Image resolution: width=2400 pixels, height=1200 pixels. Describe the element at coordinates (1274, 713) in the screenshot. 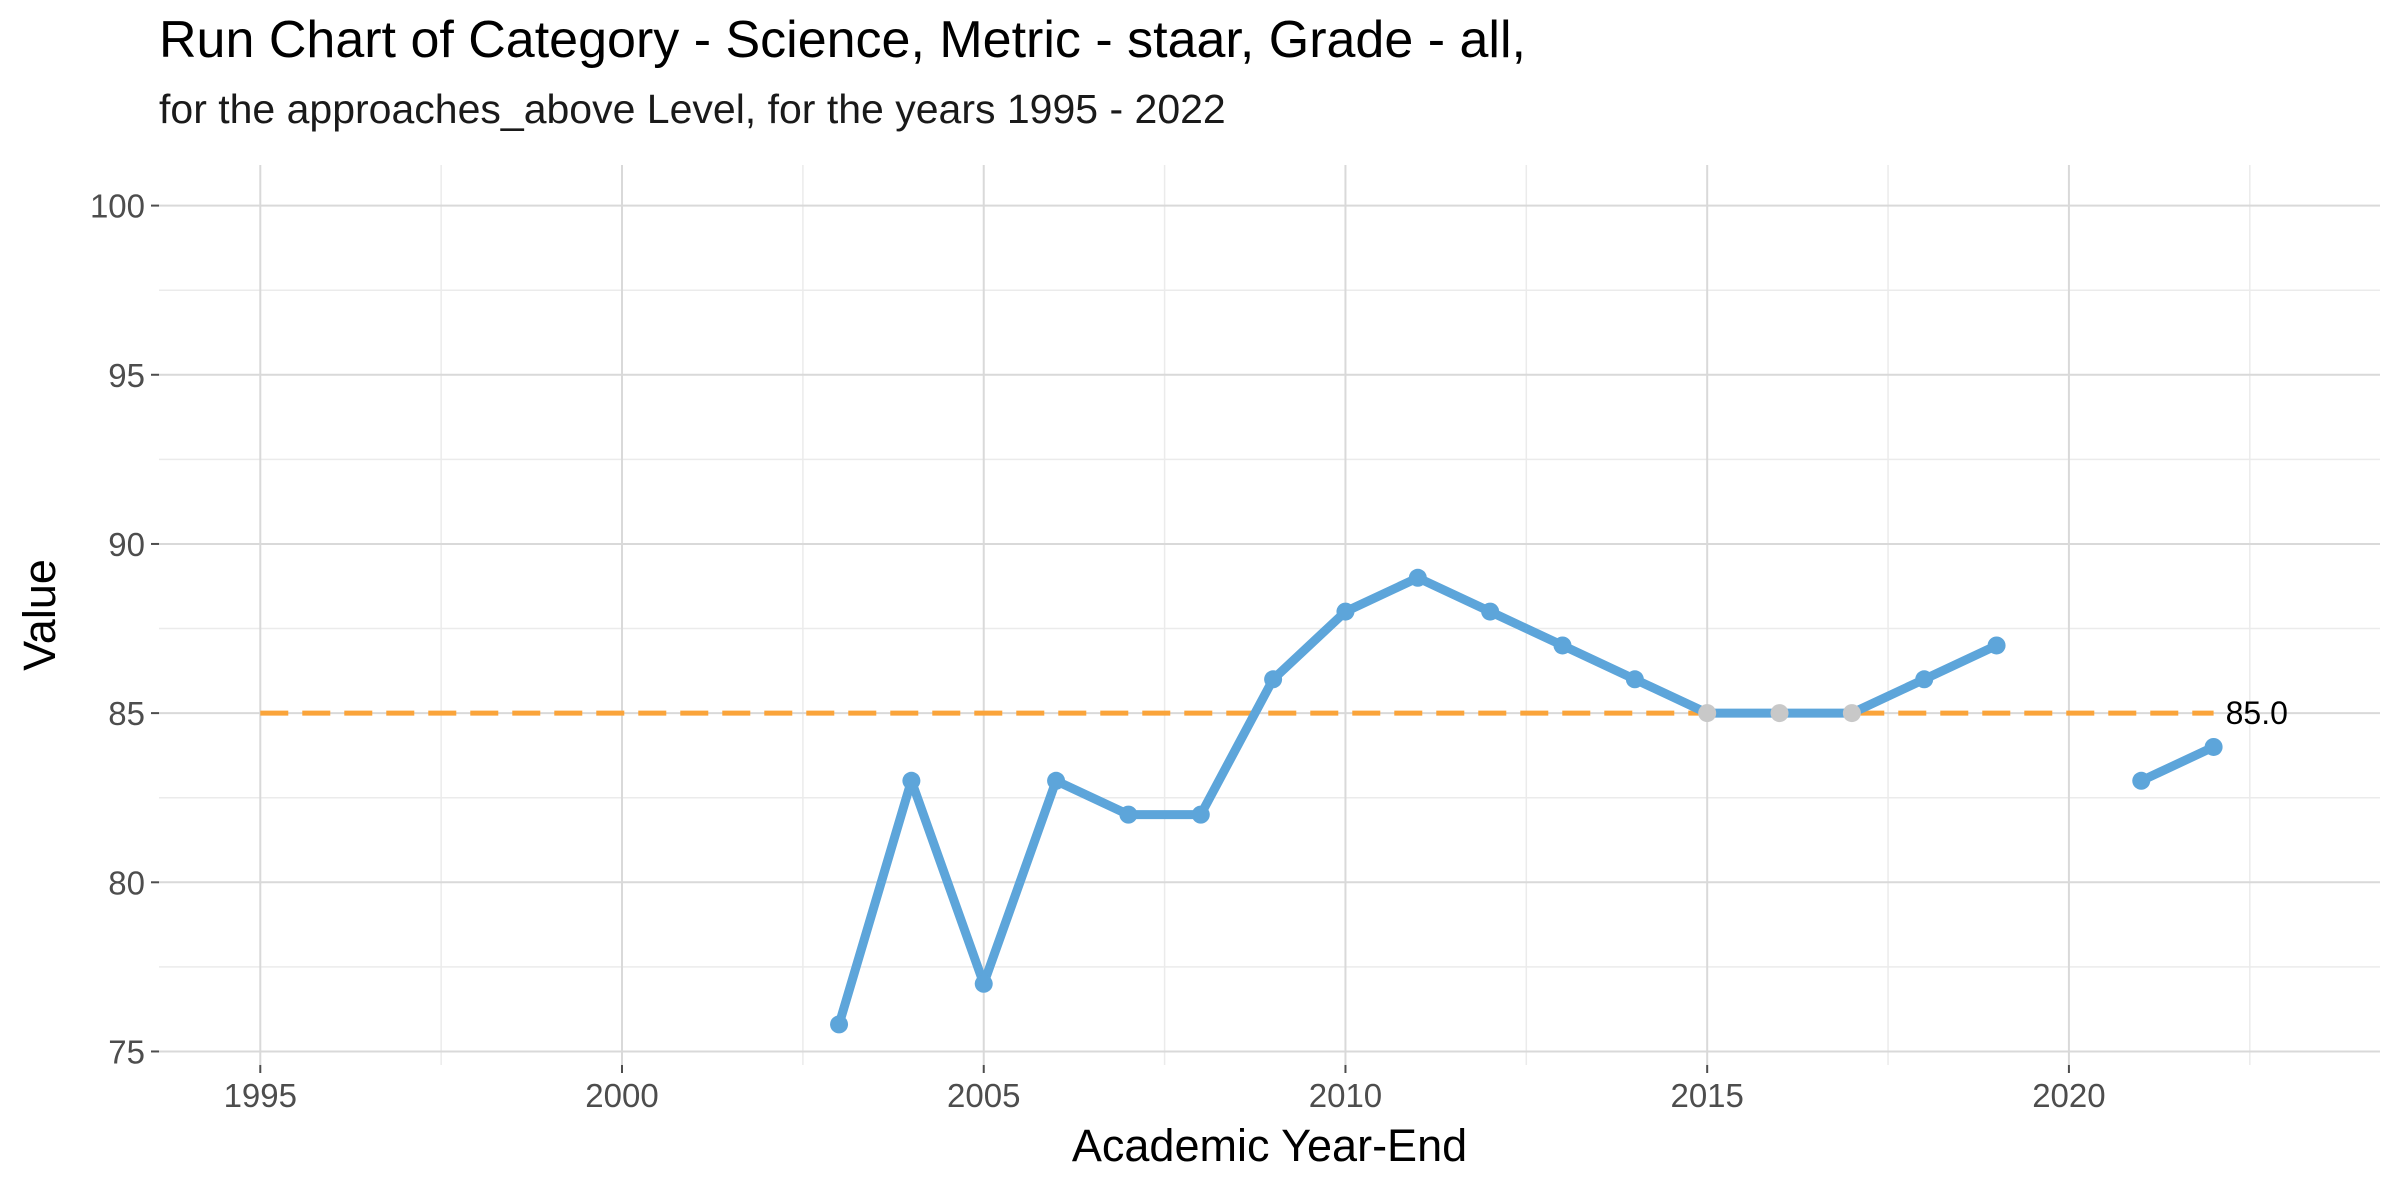

I see `reference-line-group: 85.0` at that location.